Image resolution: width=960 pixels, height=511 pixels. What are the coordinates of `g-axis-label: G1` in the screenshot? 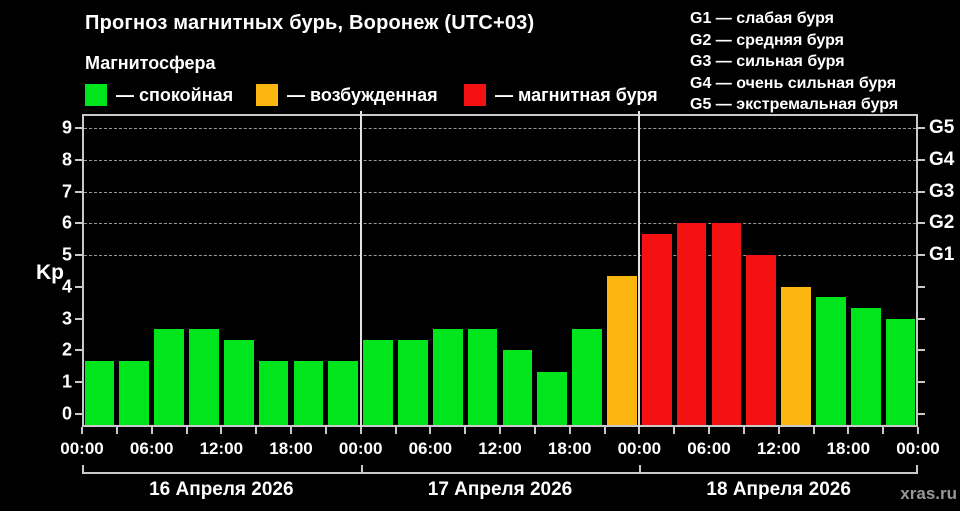 It's located at (942, 255).